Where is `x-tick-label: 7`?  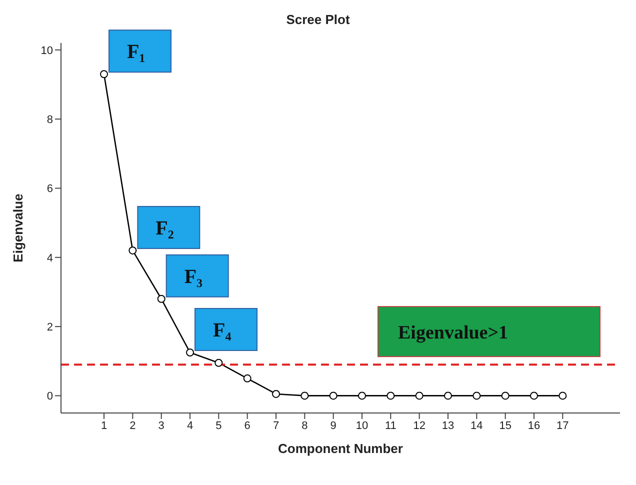 x-tick-label: 7 is located at coordinates (276, 426).